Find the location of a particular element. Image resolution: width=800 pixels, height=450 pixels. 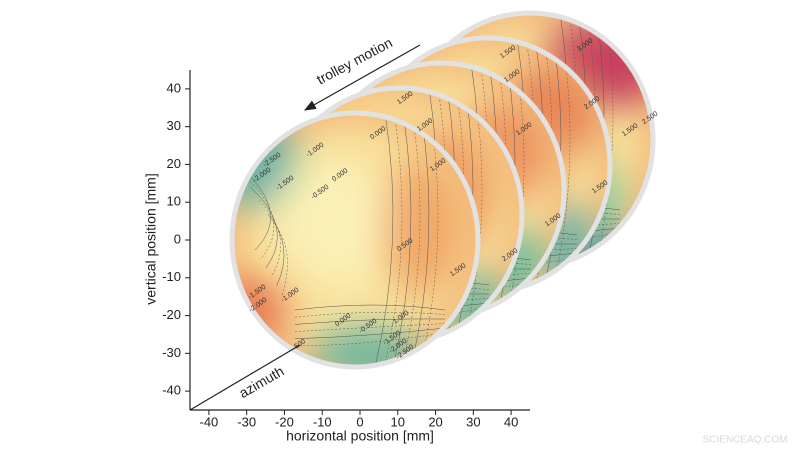

x-tick-label: -40 is located at coordinates (208, 421).